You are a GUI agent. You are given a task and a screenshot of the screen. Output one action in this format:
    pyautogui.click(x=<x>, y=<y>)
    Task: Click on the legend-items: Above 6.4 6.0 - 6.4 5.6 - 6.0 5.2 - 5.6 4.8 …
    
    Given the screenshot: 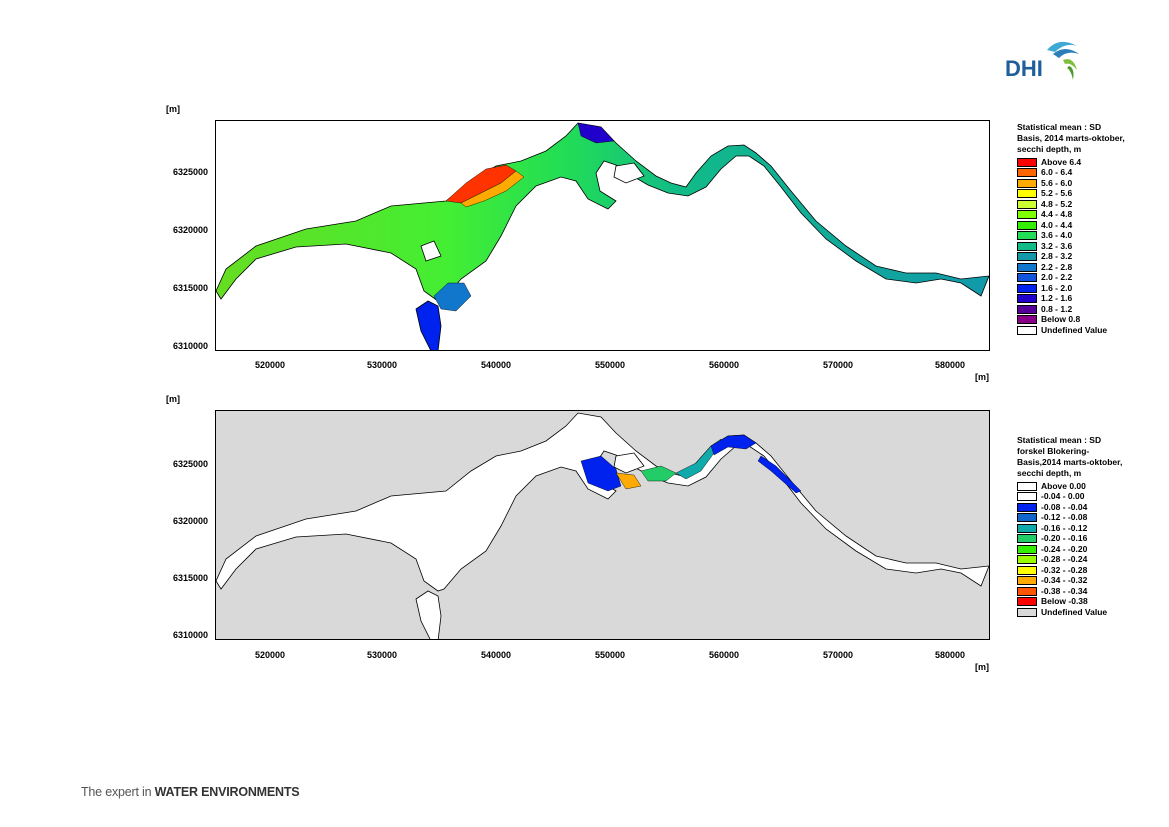 What is the action you would take?
    pyautogui.click(x=1072, y=246)
    